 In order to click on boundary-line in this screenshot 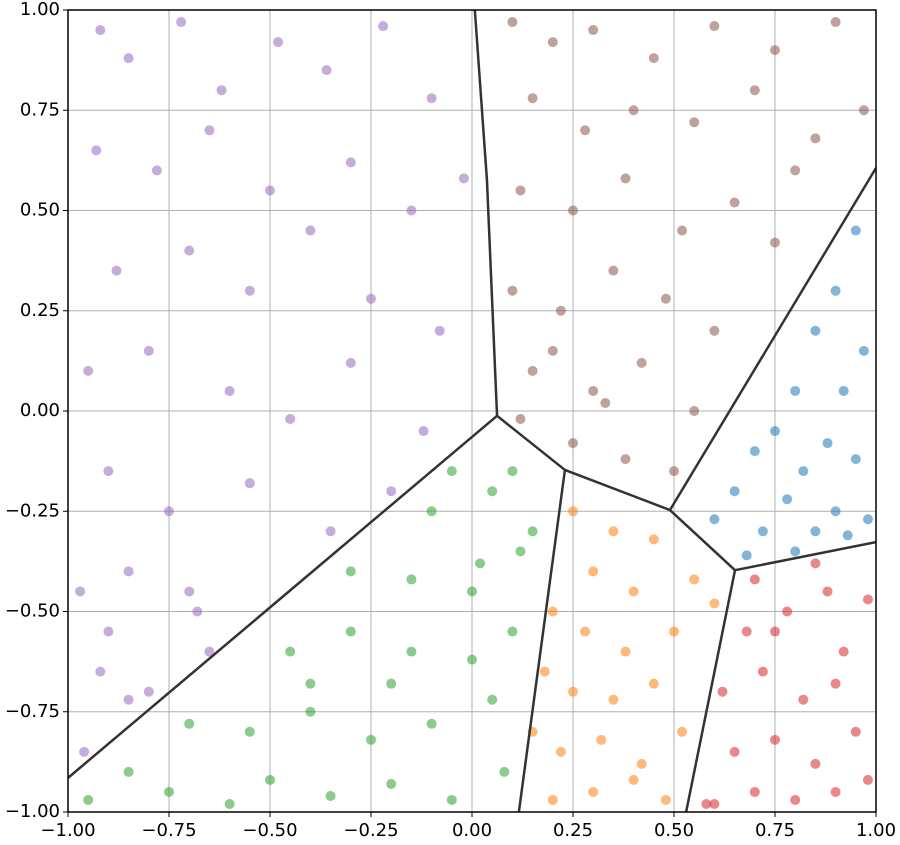, I will do `click(772, 339)`.